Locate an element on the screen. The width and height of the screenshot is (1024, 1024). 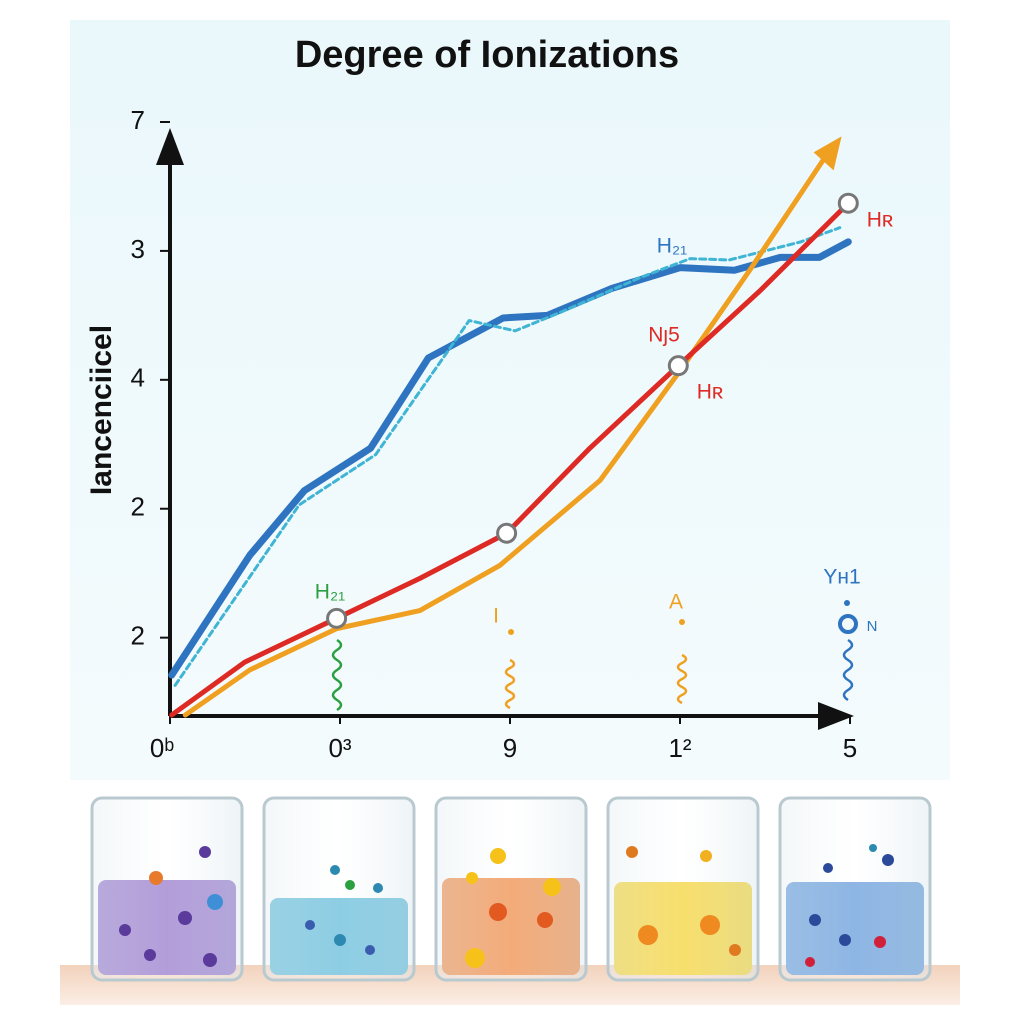
annotation: Yн1 is located at coordinates (841, 577).